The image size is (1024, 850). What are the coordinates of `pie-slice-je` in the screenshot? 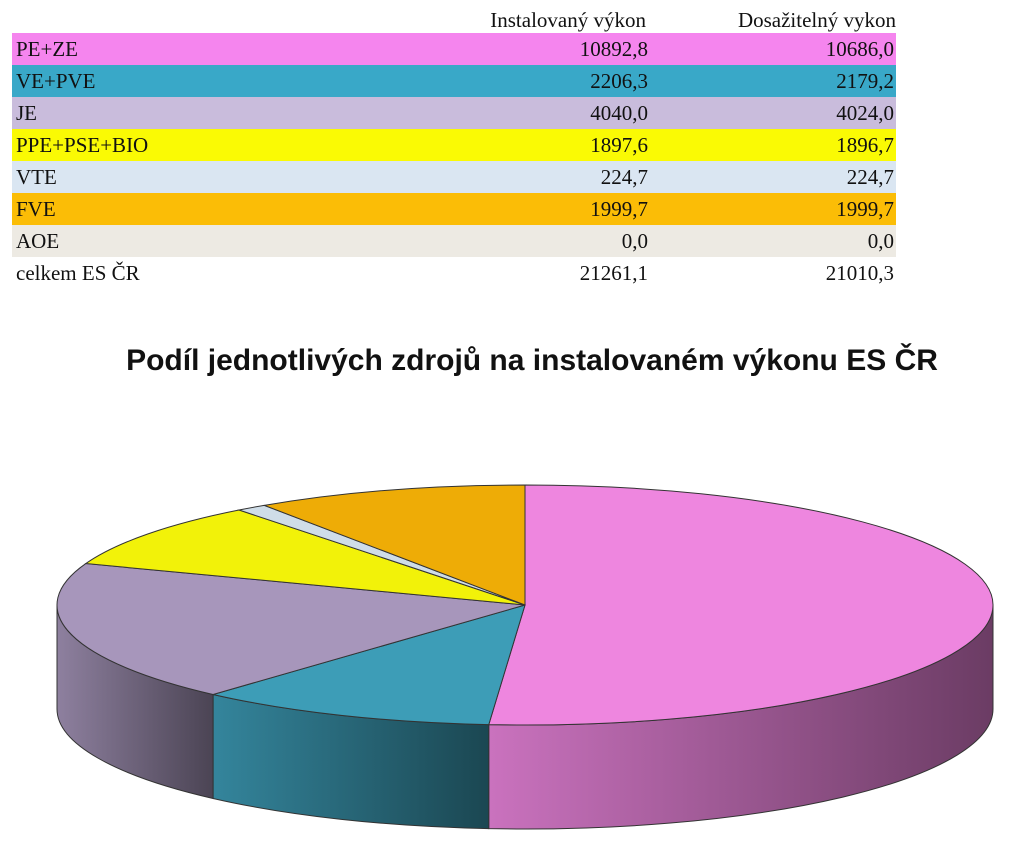 It's located at (291, 629).